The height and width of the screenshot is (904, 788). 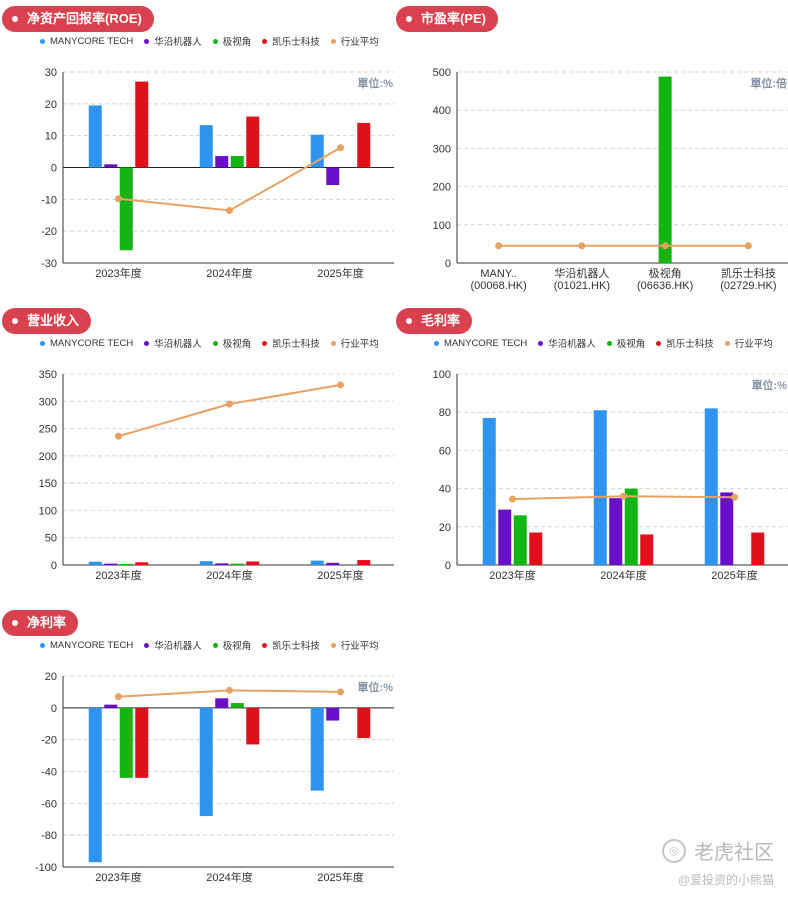 What do you see at coordinates (340, 273) in the screenshot?
I see `x-tick-label: 2025年度` at bounding box center [340, 273].